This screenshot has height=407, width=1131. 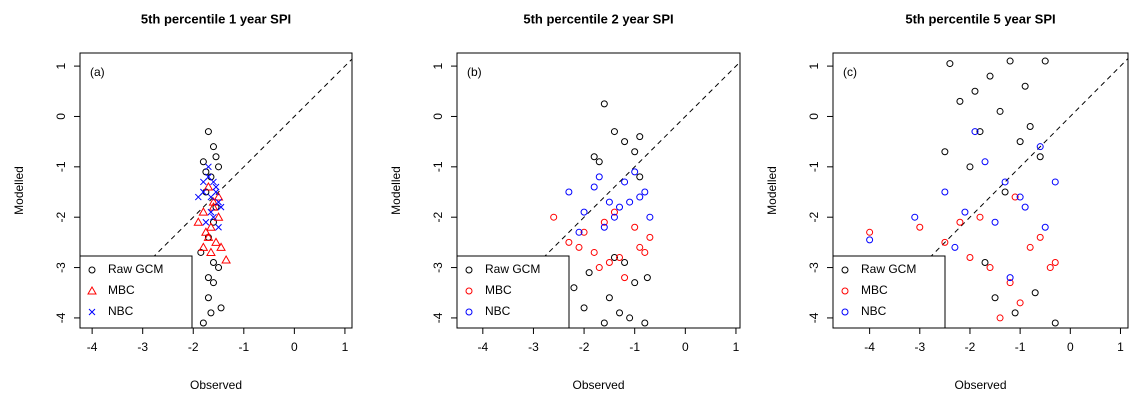 I want to click on x-tick-label: 1, so click(x=736, y=347).